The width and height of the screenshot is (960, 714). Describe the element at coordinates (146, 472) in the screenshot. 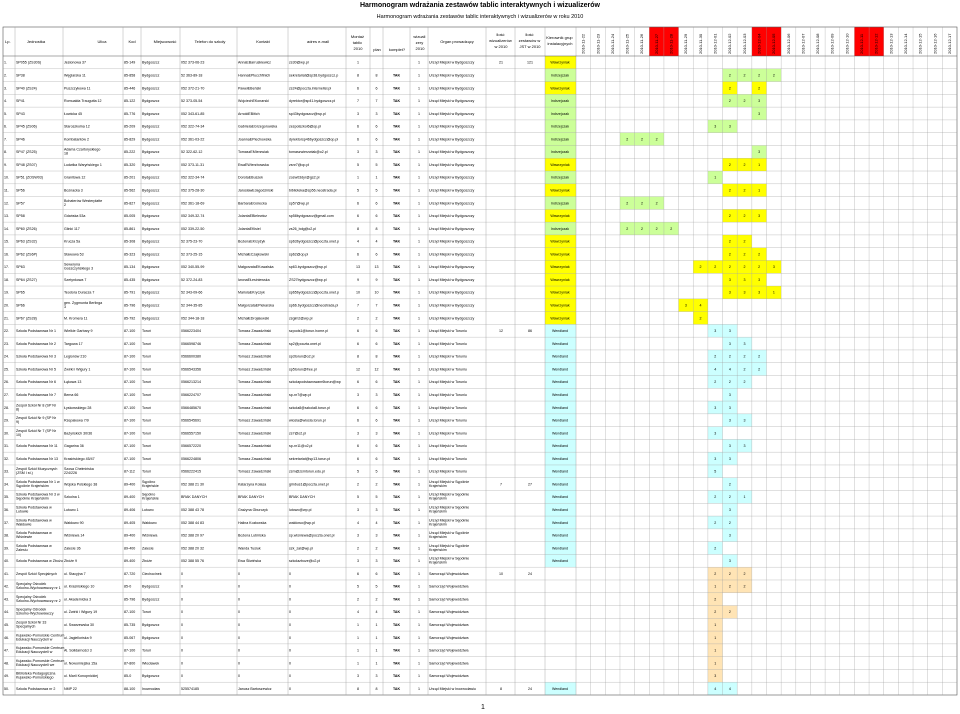

I see `row-miejscowosc: Toruń` at that location.